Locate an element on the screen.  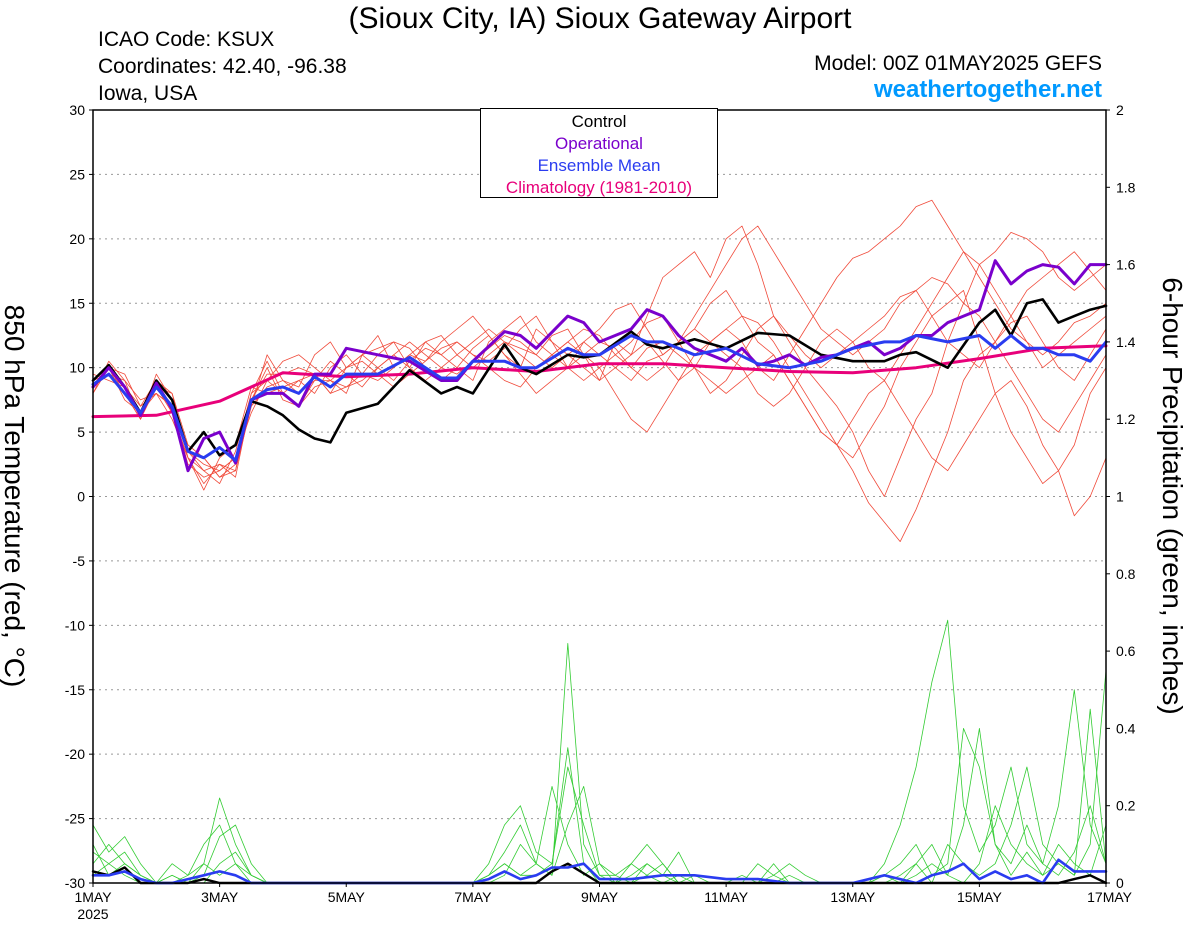
x-tick-label: 7MAY is located at coordinates (473, 897).